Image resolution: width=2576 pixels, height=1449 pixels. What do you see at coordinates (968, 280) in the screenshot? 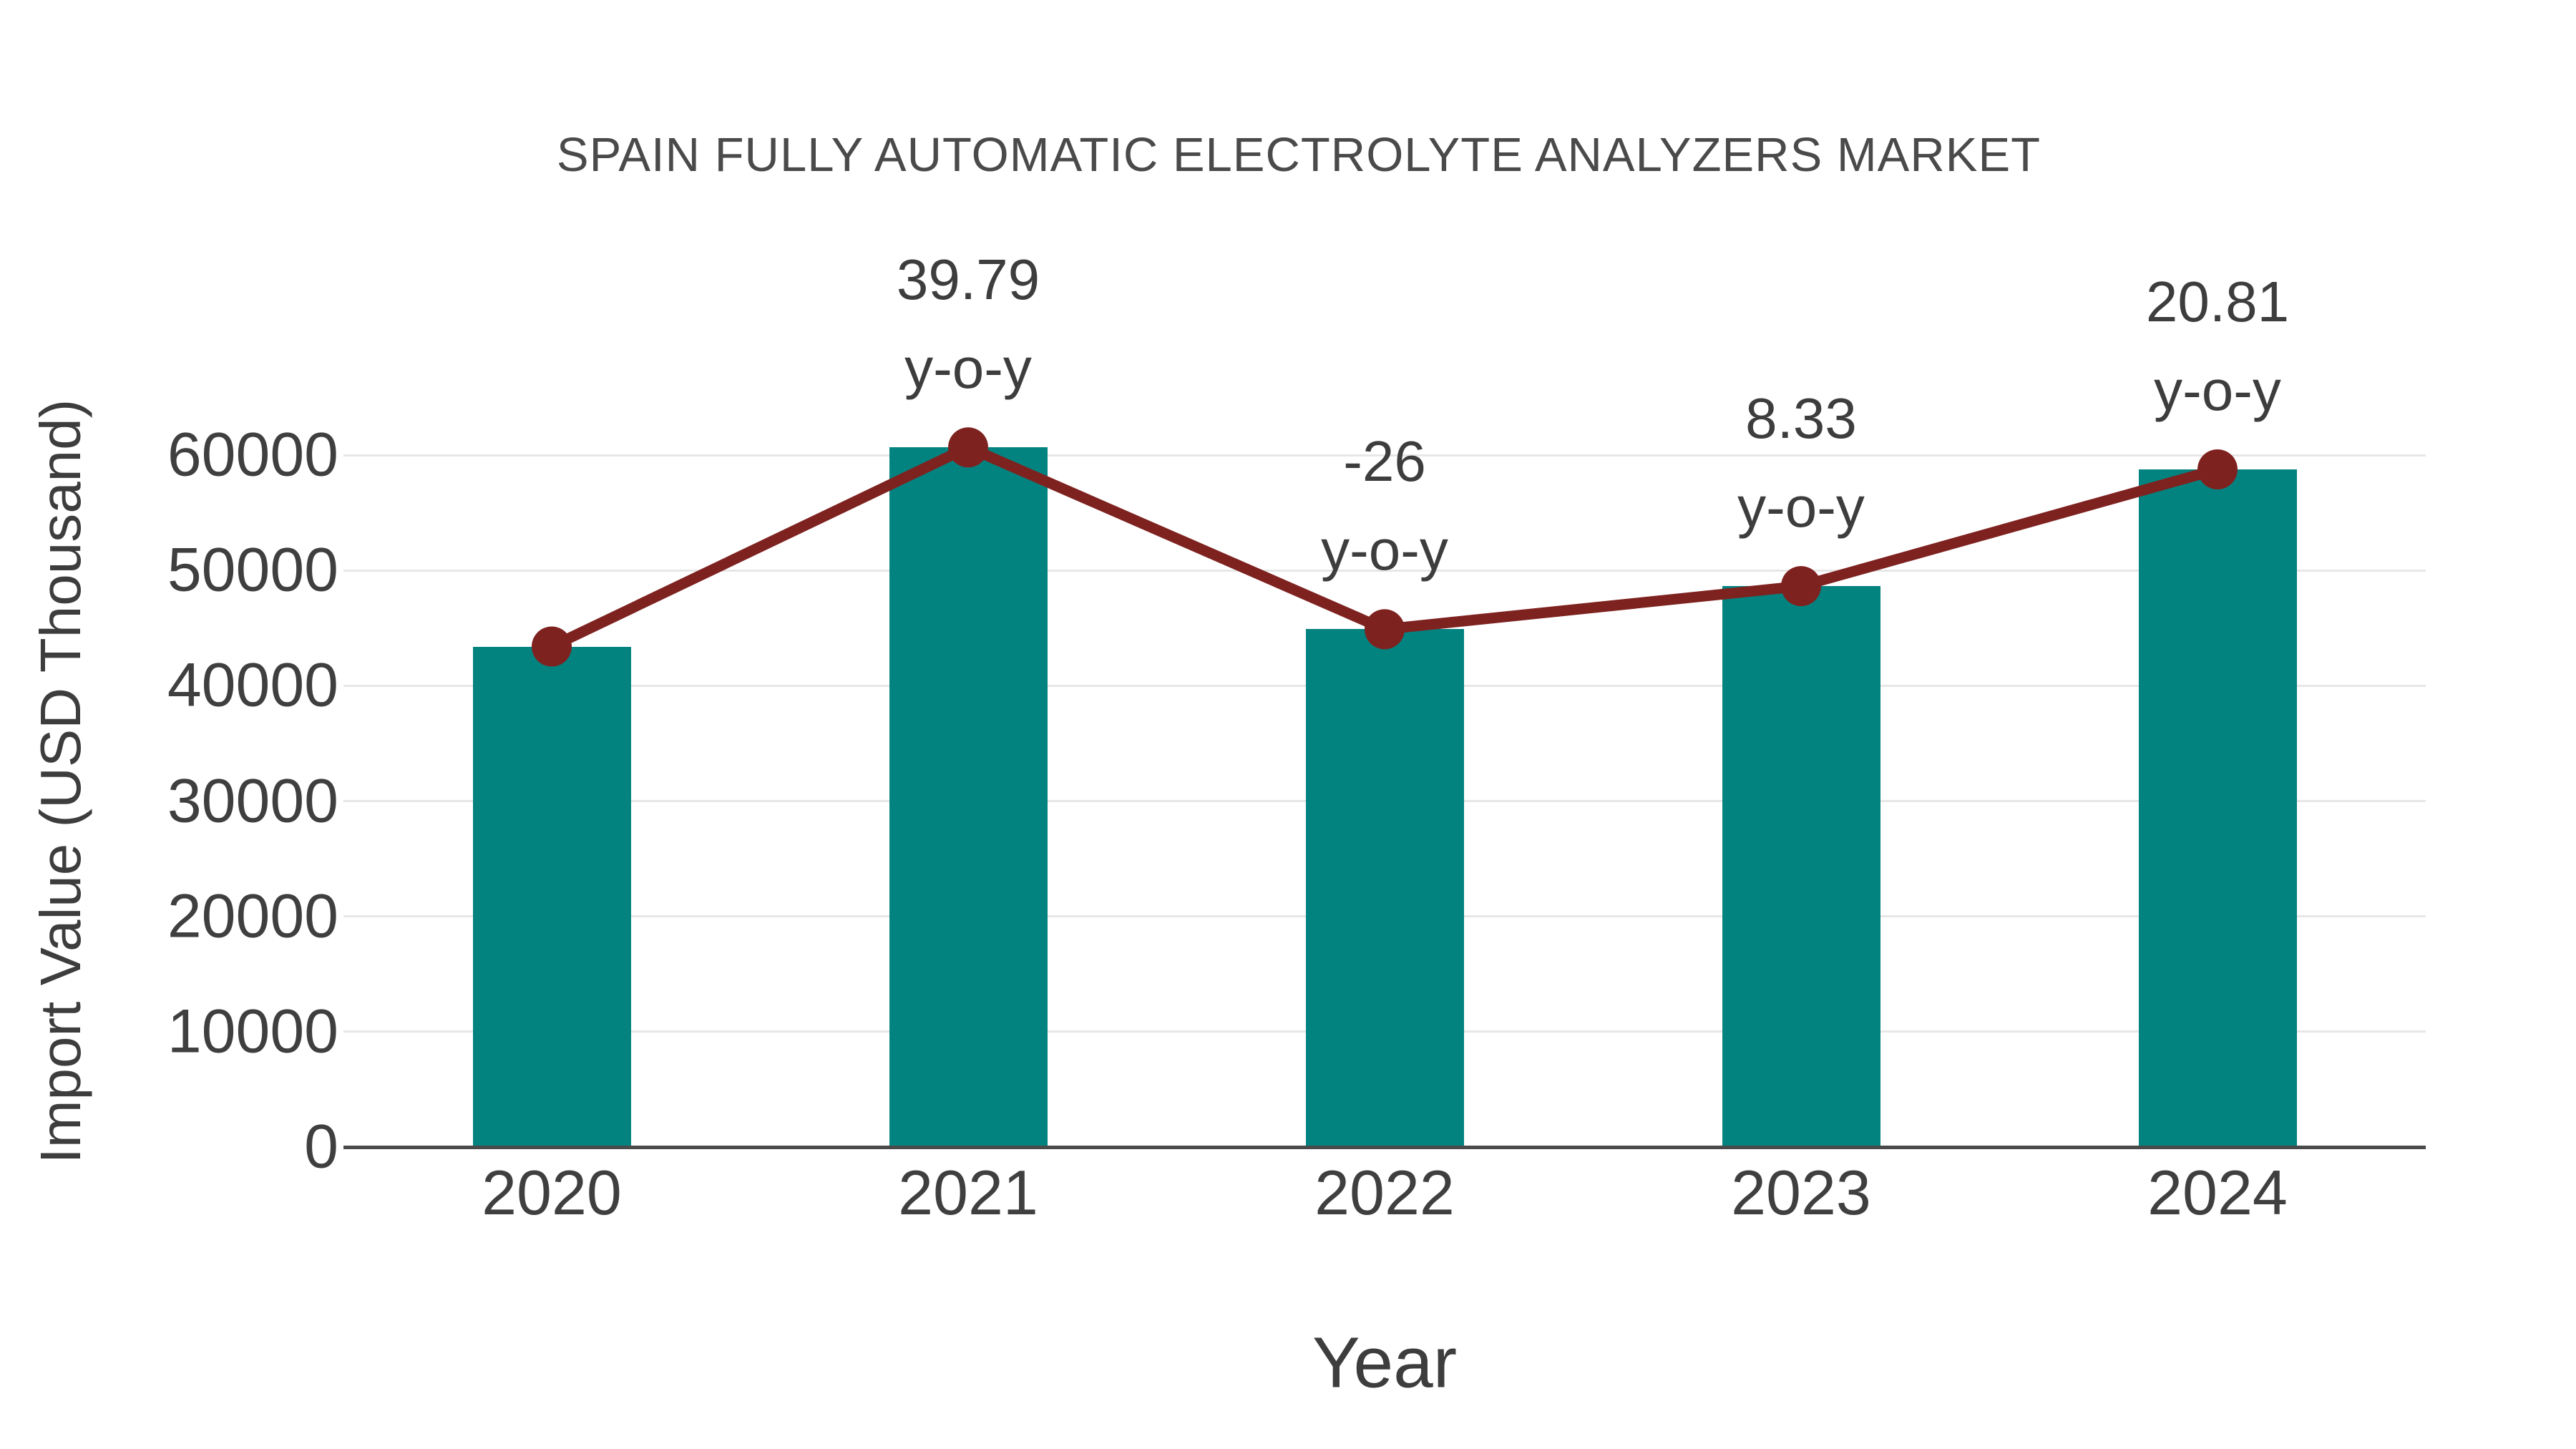
I see `yoy-label-value: 39.79` at bounding box center [968, 280].